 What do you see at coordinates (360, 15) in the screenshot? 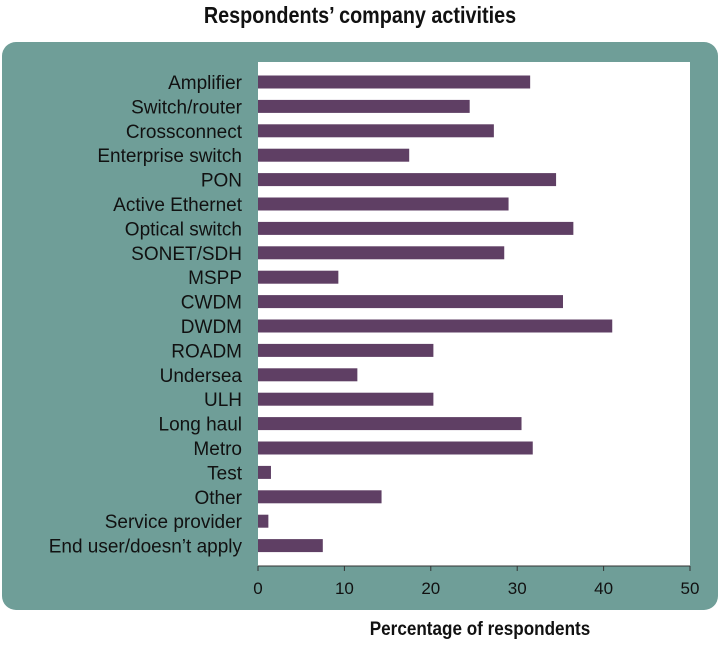
I see `chart-title: Respondents’ company activities` at bounding box center [360, 15].